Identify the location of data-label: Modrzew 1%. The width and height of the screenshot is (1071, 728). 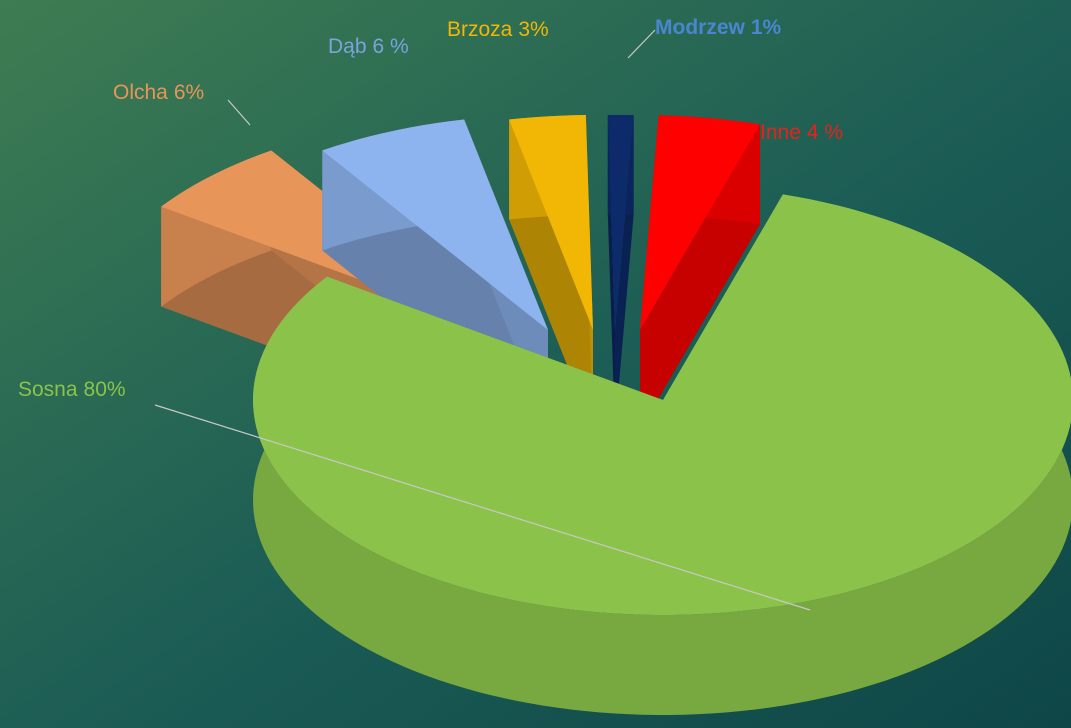
(718, 27).